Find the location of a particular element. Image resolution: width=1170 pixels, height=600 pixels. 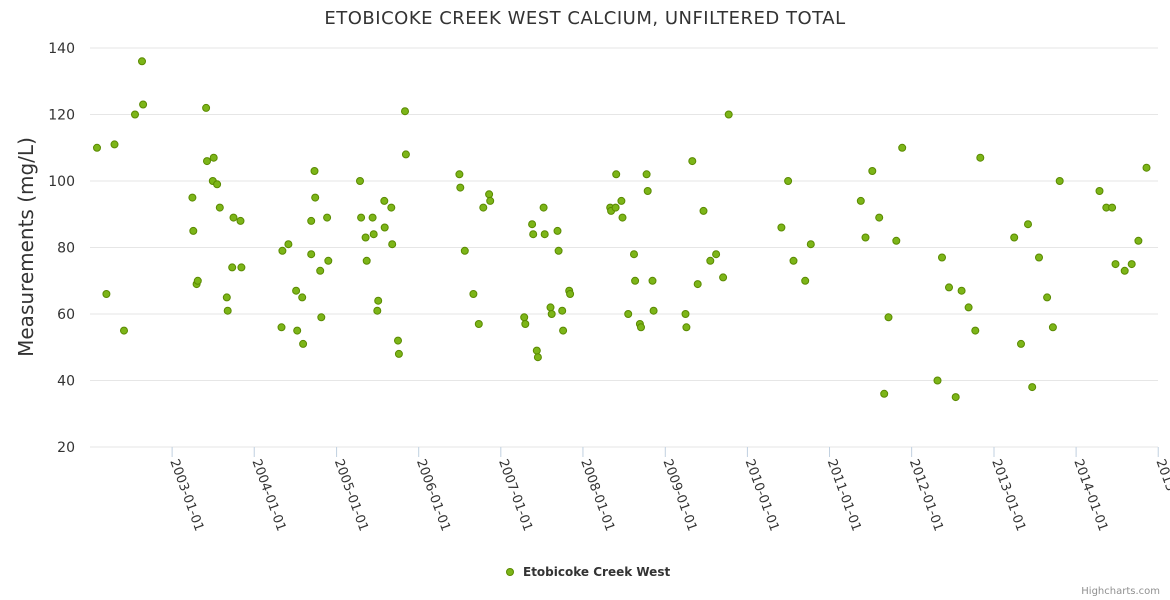

credits-text: Highcharts.com is located at coordinates (1120, 591).